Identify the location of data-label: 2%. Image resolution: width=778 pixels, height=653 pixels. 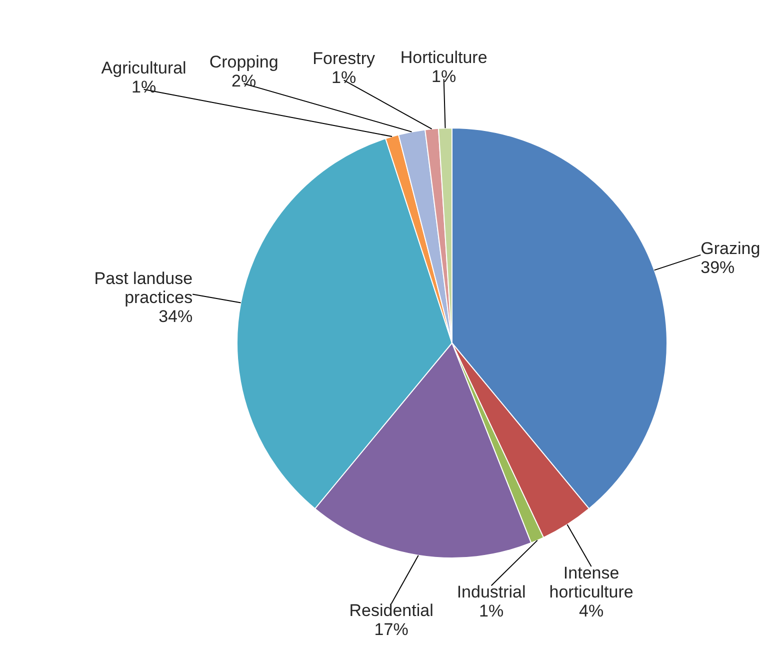
(244, 81).